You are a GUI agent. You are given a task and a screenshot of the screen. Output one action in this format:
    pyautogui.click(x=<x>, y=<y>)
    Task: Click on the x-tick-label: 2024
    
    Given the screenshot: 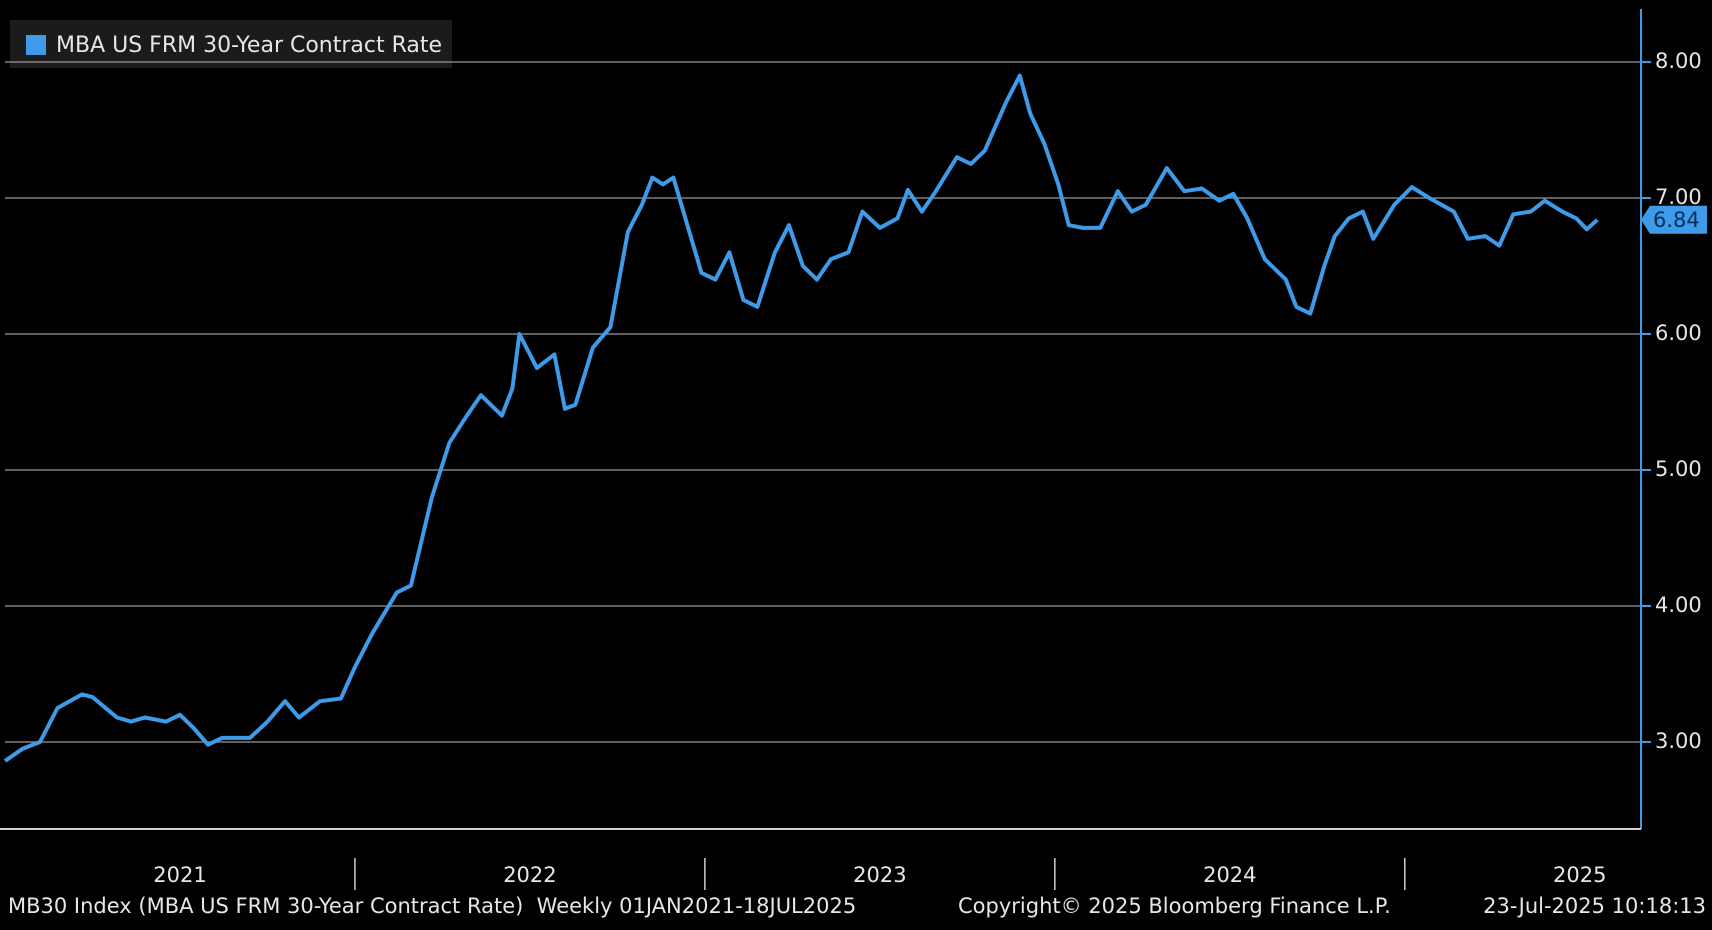 What is the action you would take?
    pyautogui.click(x=1229, y=875)
    